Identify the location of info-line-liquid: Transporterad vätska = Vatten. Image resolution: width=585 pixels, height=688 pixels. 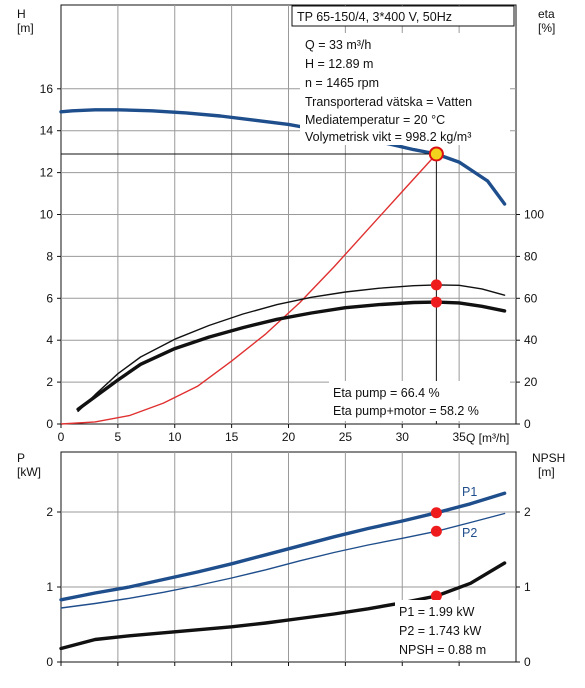
(388, 102).